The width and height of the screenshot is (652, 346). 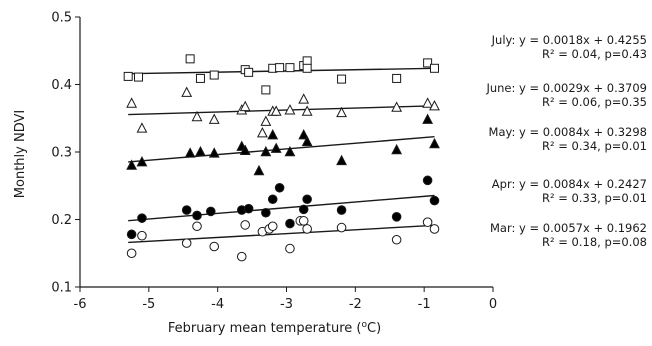 What do you see at coordinates (281, 208) in the screenshot?
I see `apr-regression-line` at bounding box center [281, 208].